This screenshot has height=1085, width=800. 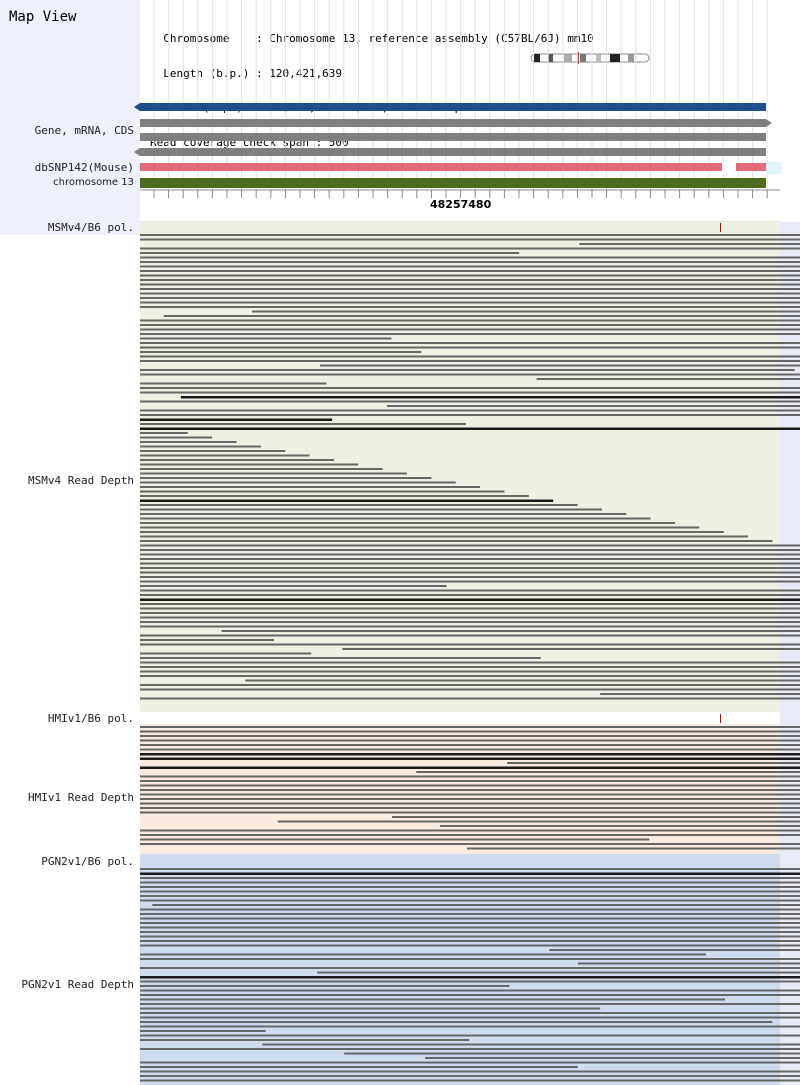 I want to click on msmv4-pol-label: MSMv4/B6 pol., so click(x=90, y=227).